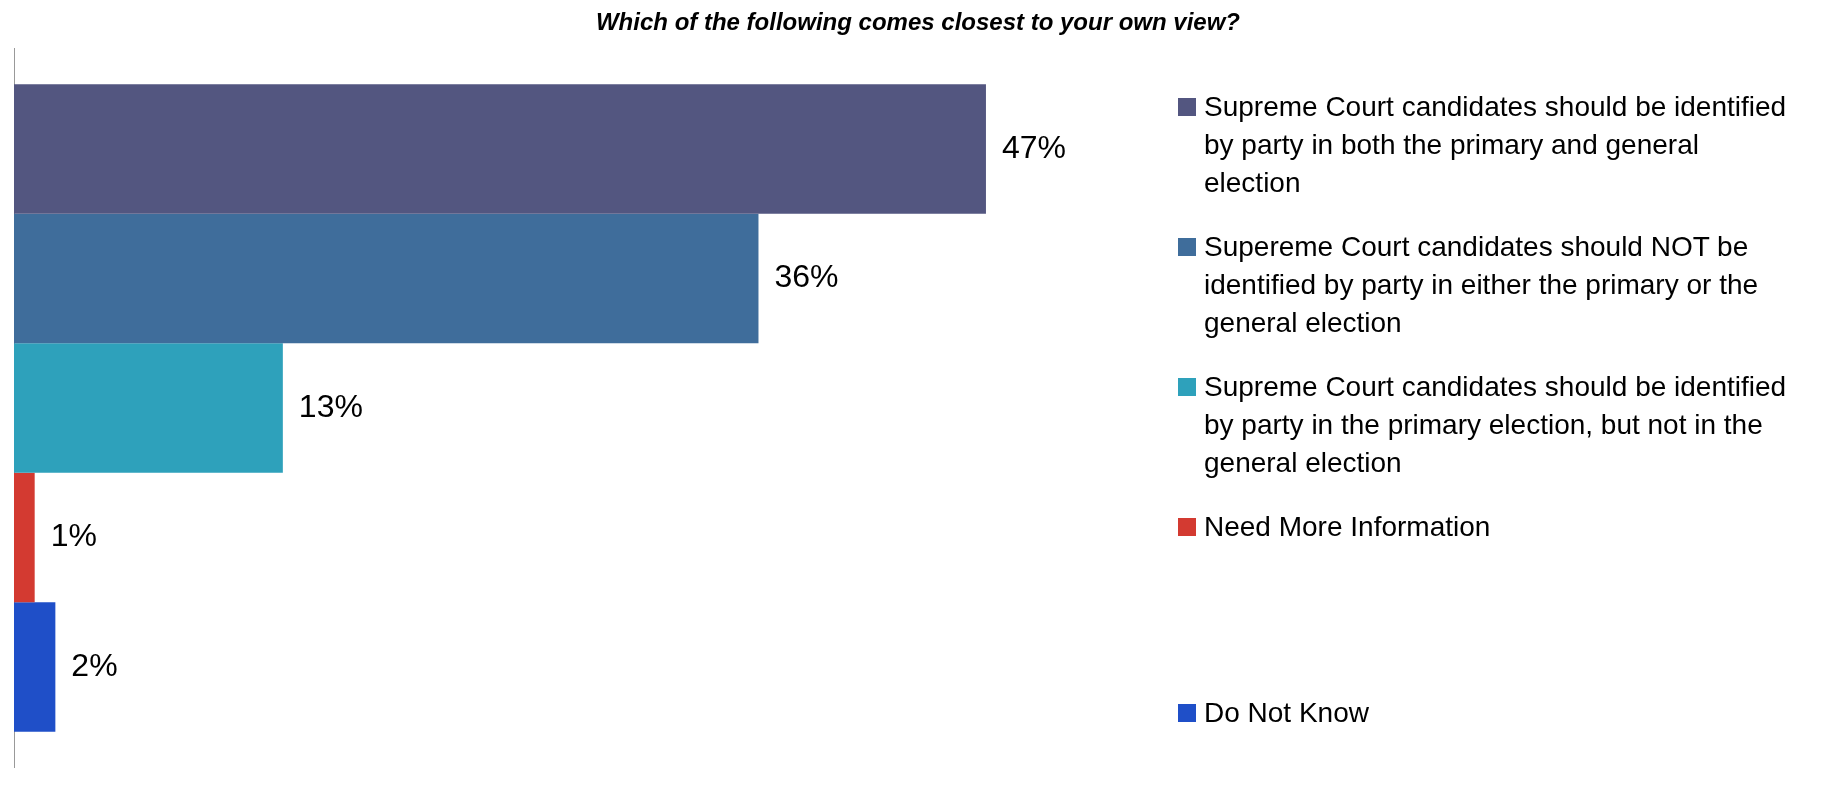 Image resolution: width=1839 pixels, height=796 pixels. Describe the element at coordinates (1286, 713) in the screenshot. I see `legend-label: Do Not Know` at that location.